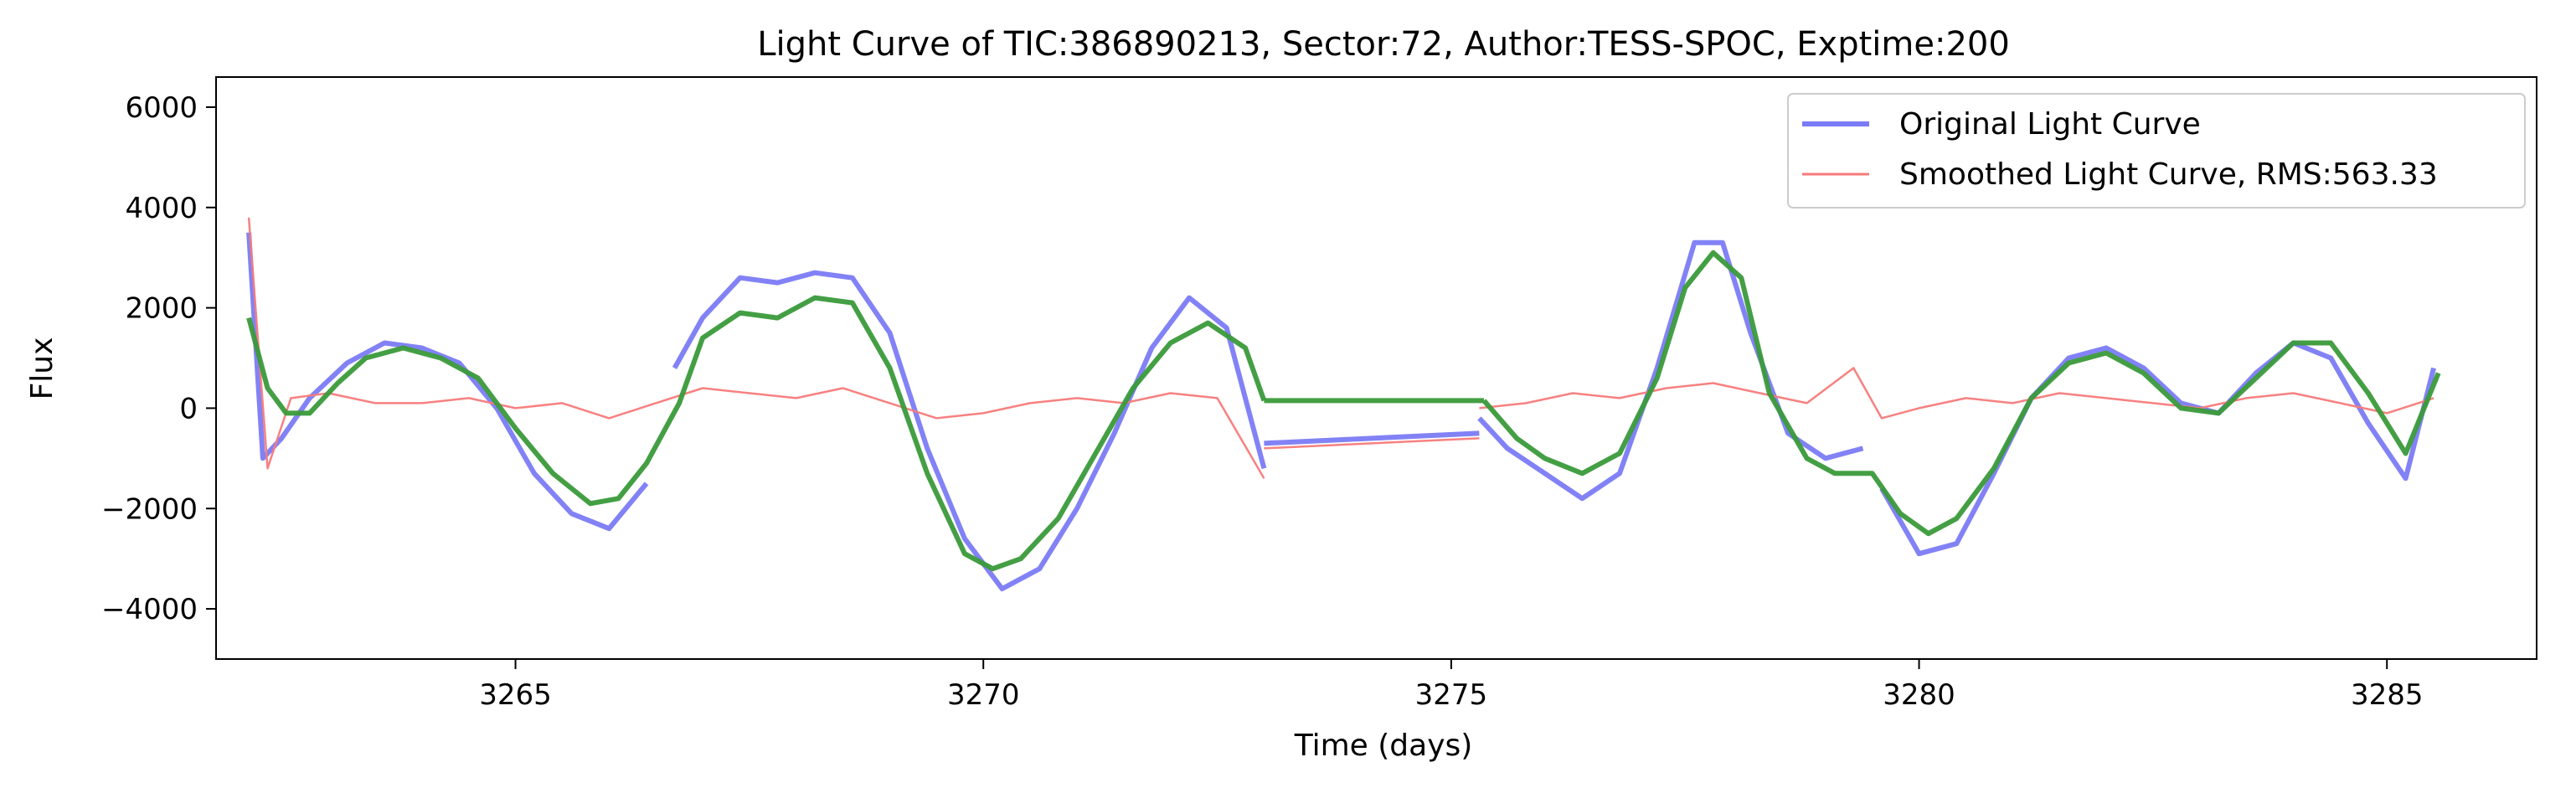 The width and height of the screenshot is (2576, 788). What do you see at coordinates (188, 408) in the screenshot?
I see `y-tick-label: 0` at bounding box center [188, 408].